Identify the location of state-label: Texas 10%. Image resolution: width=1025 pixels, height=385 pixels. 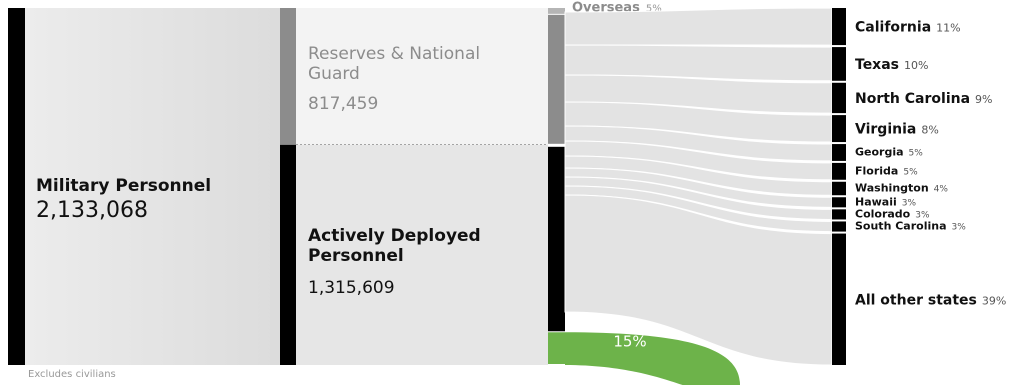
(891, 65).